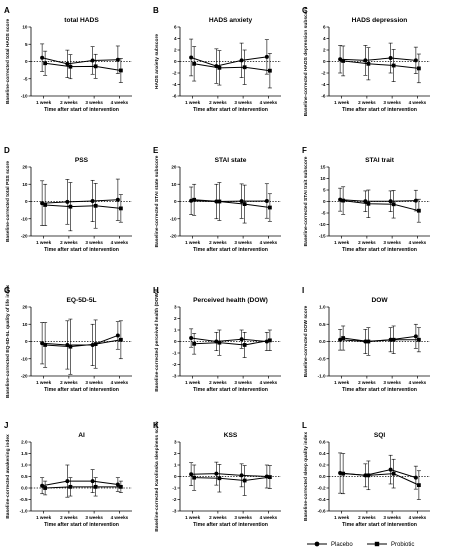  Describe the element at coordinates (323, 96) in the screenshot. I see `y-tick-label: -6` at that location.